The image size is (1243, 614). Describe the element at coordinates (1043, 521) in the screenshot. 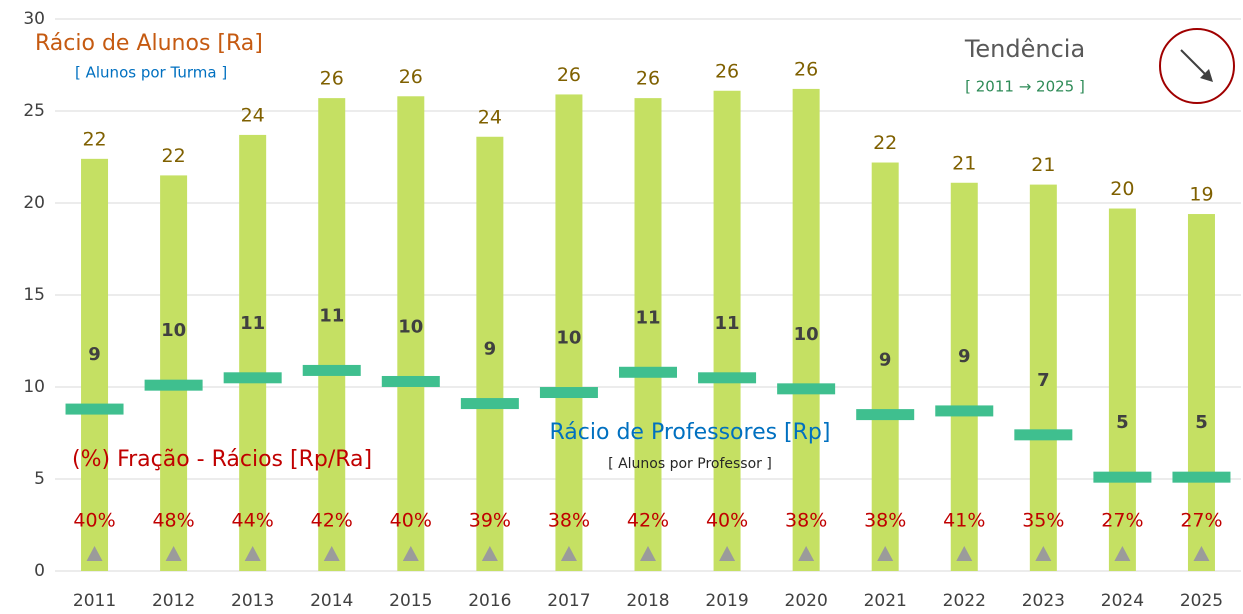

I see `fraction-label: 35%` at that location.